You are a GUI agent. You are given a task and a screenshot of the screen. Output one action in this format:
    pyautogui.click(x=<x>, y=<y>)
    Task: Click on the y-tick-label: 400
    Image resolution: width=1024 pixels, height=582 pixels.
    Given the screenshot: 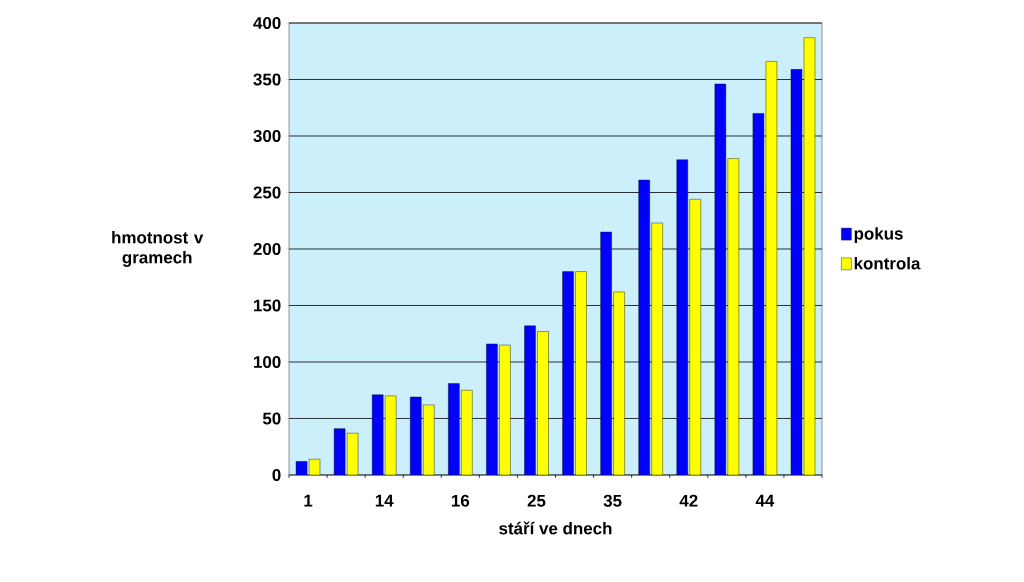 What is the action you would take?
    pyautogui.click(x=267, y=22)
    